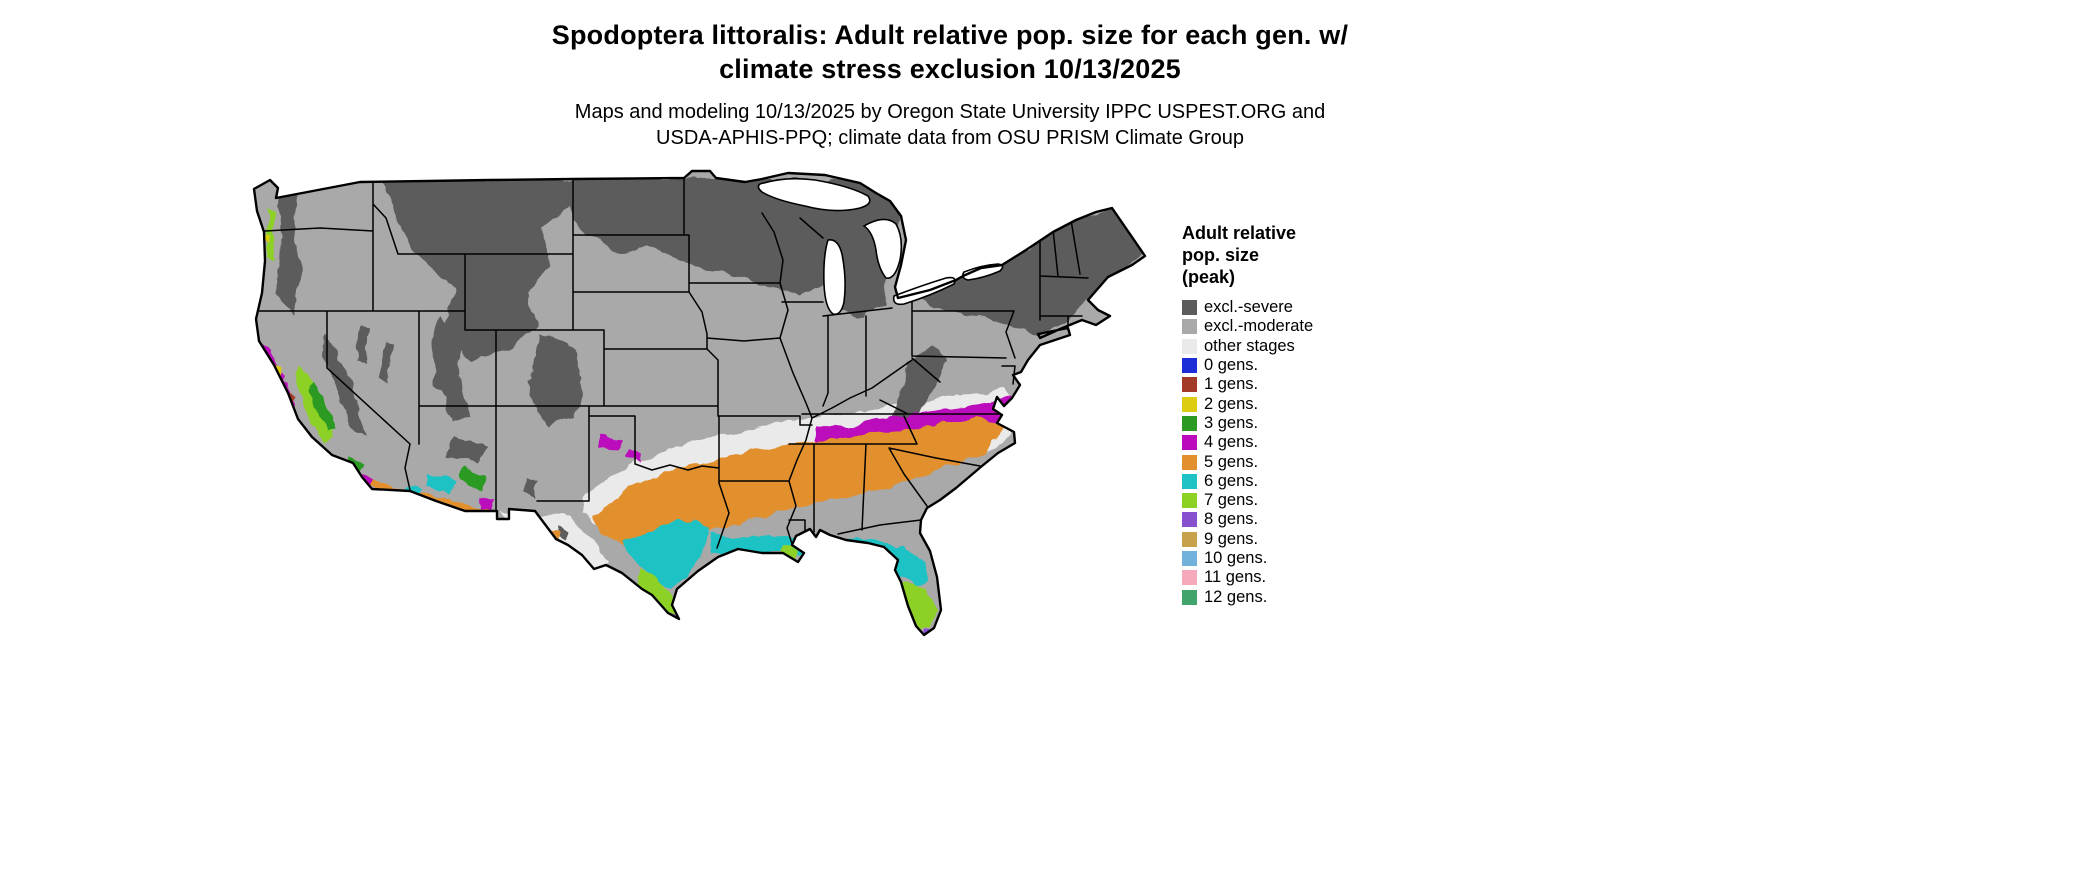  What do you see at coordinates (1297, 500) in the screenshot?
I see `legend-item: 7 gens.` at bounding box center [1297, 500].